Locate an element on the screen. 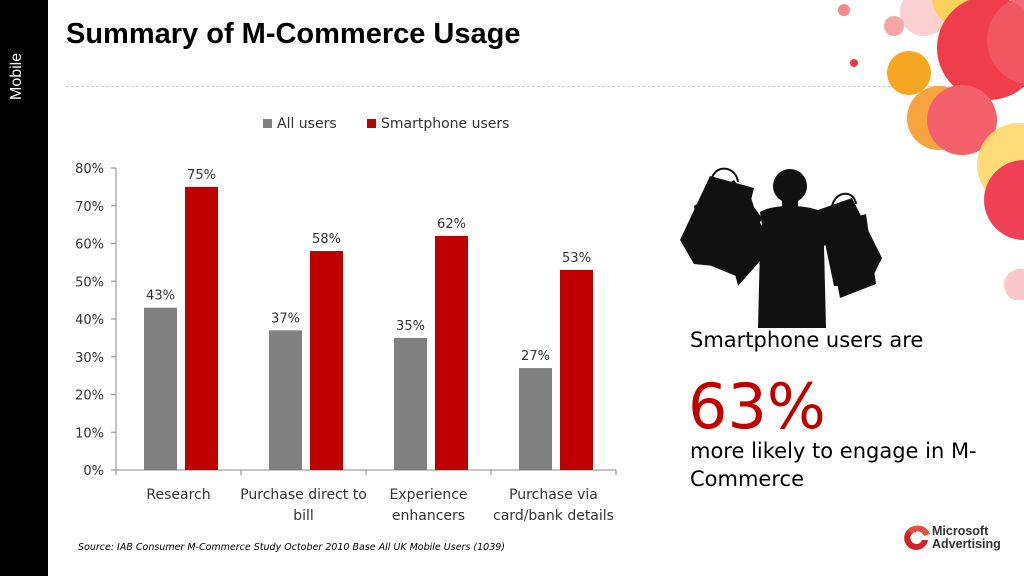 This screenshot has height=576, width=1024. x-tick-label: bill is located at coordinates (303, 516).